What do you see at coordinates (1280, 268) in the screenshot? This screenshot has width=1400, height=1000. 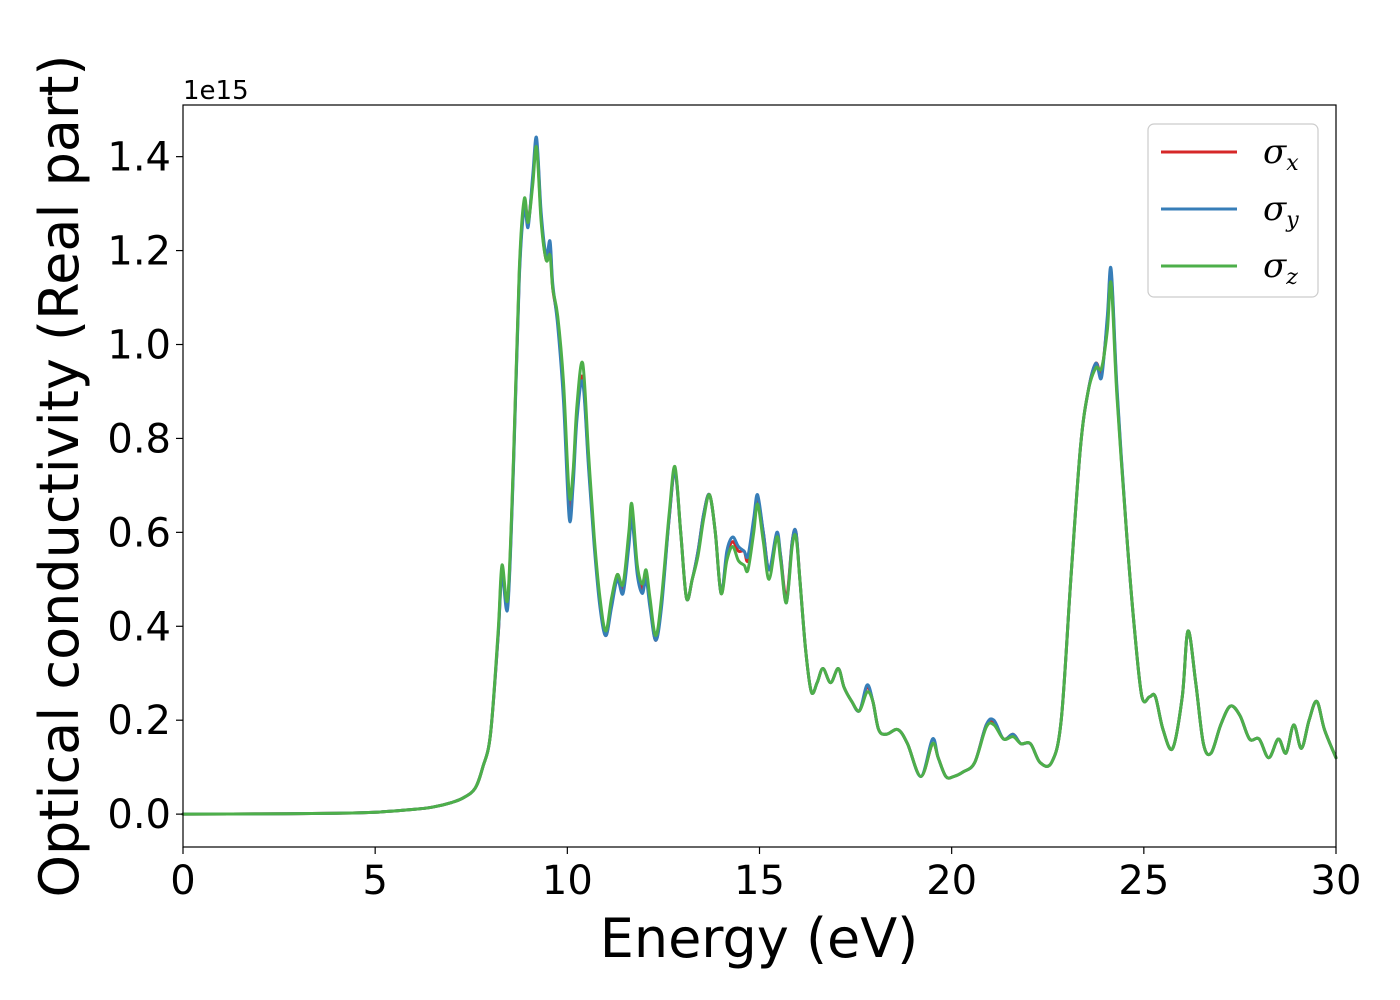 I see `legend-label-z: σz` at bounding box center [1280, 268].